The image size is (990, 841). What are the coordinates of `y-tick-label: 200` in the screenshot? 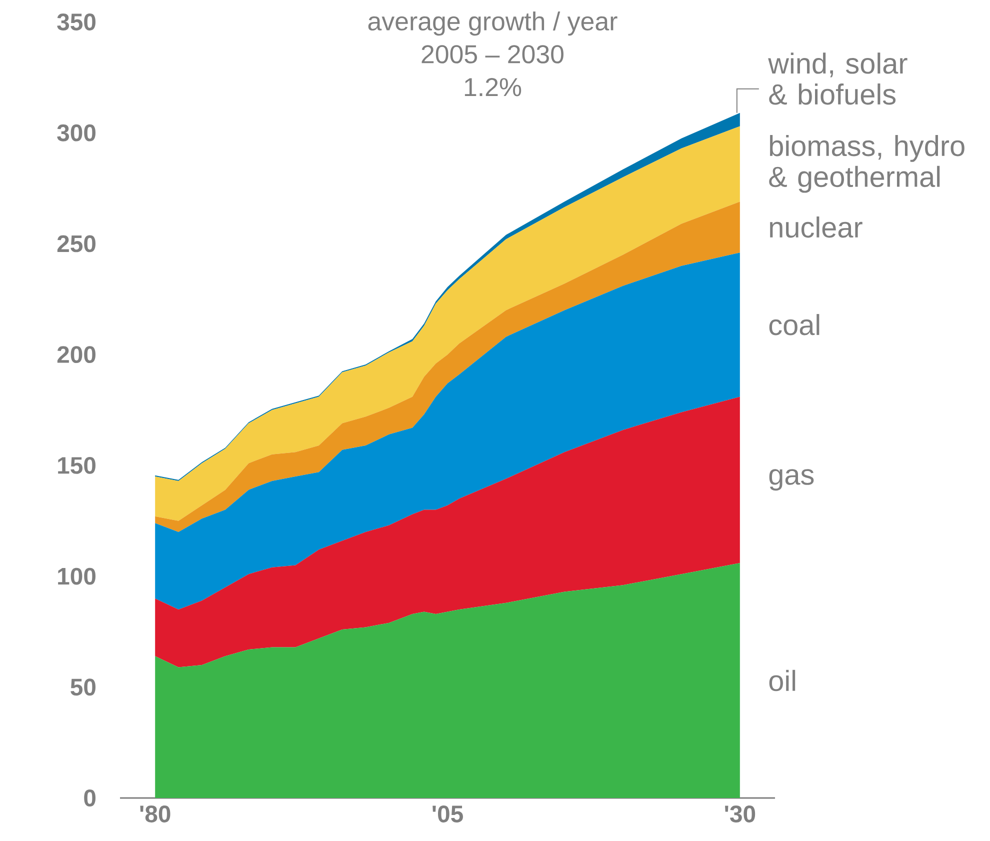 It's located at (76, 355).